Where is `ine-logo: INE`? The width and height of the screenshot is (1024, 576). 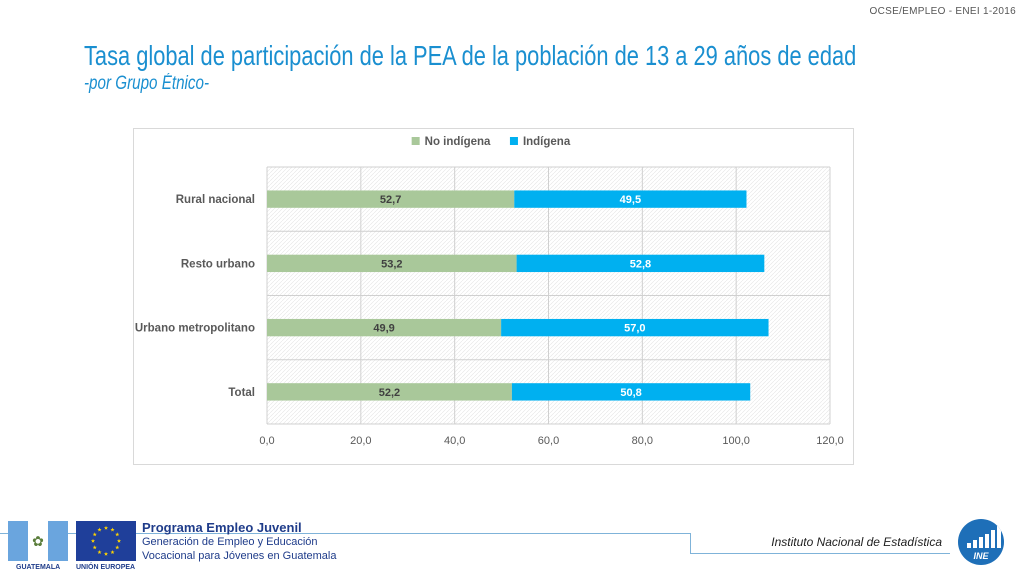
ine-logo: INE is located at coordinates (981, 542).